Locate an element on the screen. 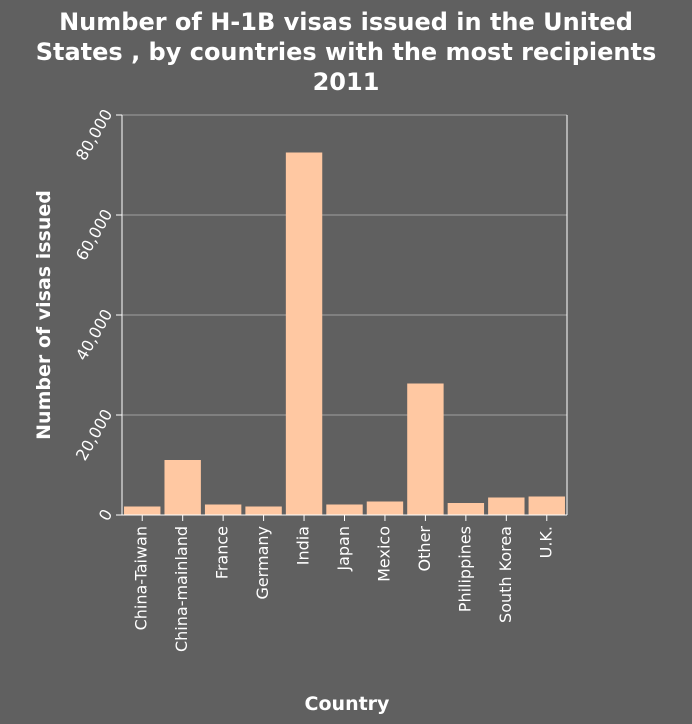 The height and width of the screenshot is (724, 692). y-tick-label: 40,000 is located at coordinates (94, 335).